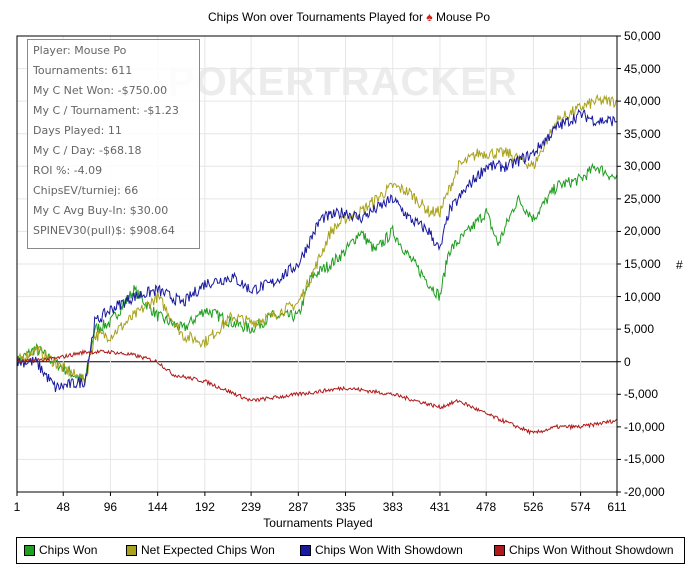 The width and height of the screenshot is (698, 584). Describe the element at coordinates (642, 68) in the screenshot. I see `y-tick-label: 45,000` at that location.